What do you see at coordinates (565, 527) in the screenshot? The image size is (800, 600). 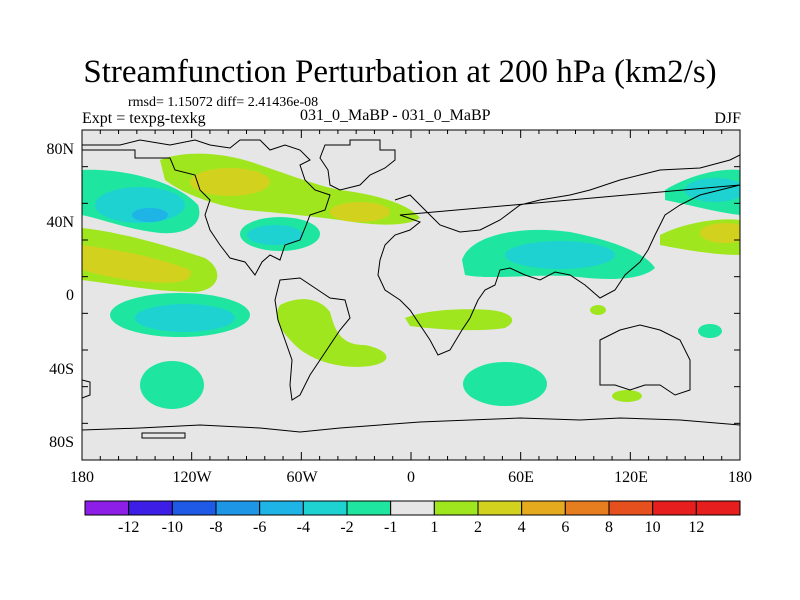 I see `colorbar-label: 6` at bounding box center [565, 527].